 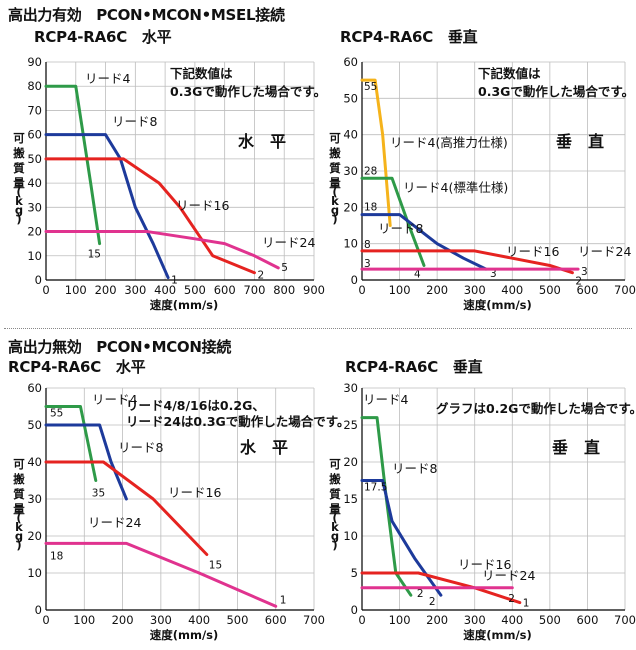 What do you see at coordinates (314, 290) in the screenshot?
I see `x-tick-label: 900` at bounding box center [314, 290].